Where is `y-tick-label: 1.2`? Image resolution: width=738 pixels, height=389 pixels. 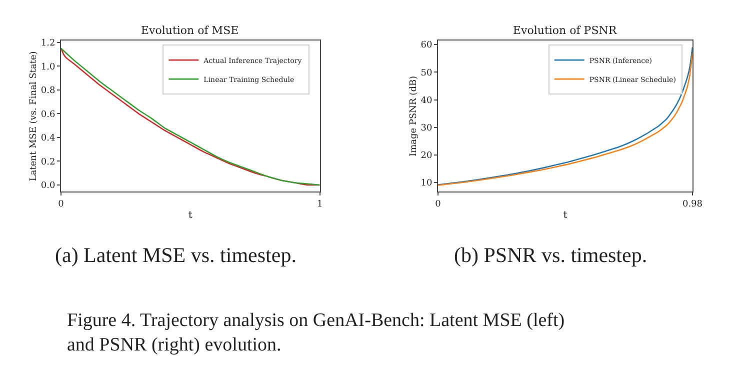
y-tick-label: 1.2 is located at coordinates (48, 43).